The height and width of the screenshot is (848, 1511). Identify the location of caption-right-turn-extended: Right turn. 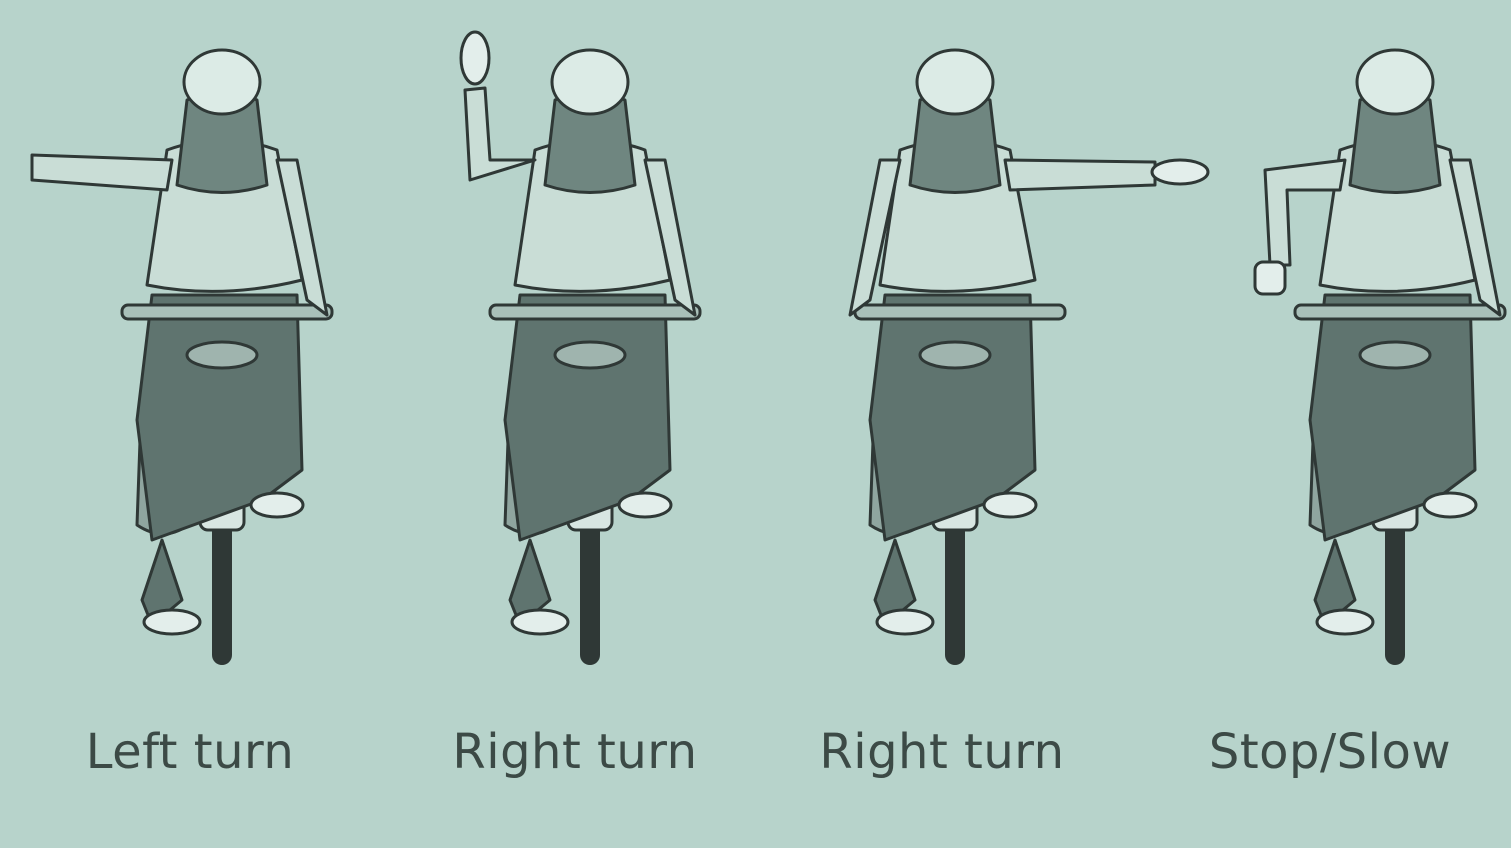
(942, 752).